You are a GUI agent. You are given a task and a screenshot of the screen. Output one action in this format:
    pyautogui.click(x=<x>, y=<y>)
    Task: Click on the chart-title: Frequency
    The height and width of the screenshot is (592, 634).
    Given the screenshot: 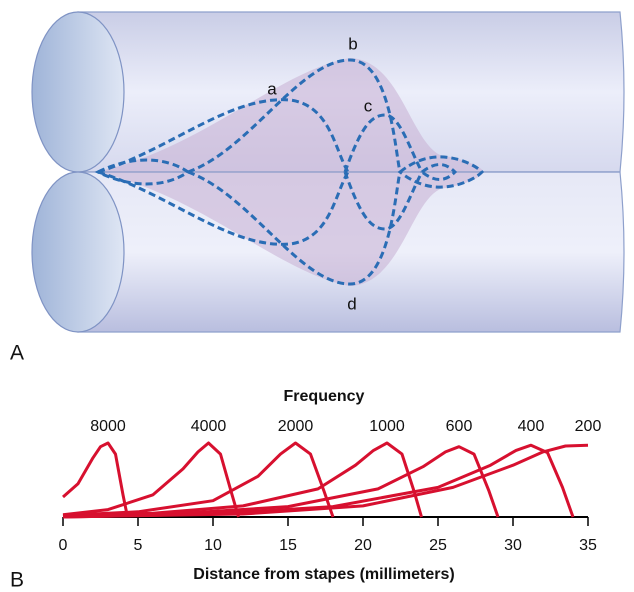 What is the action you would take?
    pyautogui.click(x=324, y=396)
    